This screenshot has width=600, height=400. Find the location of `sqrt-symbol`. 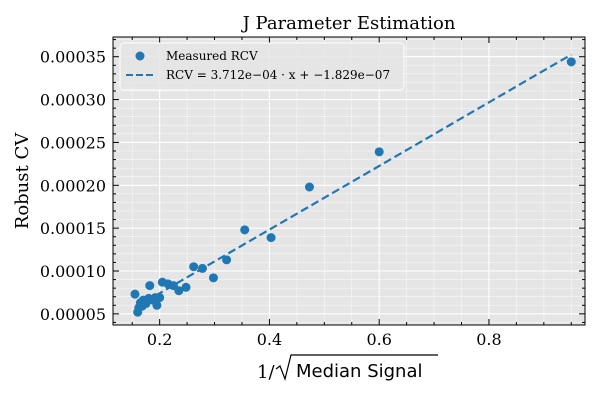

sqrt-symbol is located at coordinates (356, 367).